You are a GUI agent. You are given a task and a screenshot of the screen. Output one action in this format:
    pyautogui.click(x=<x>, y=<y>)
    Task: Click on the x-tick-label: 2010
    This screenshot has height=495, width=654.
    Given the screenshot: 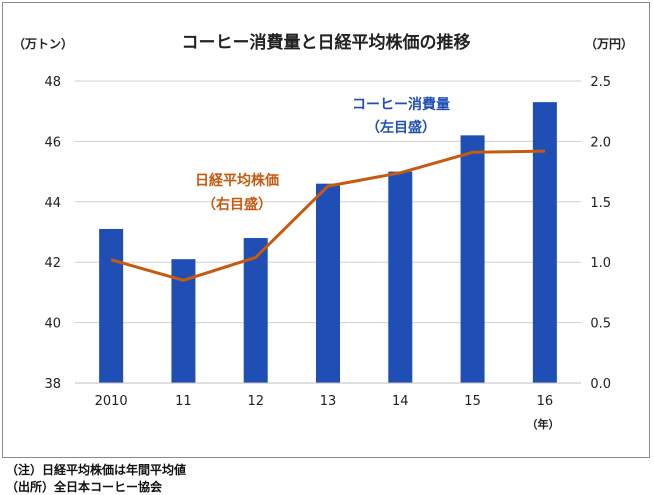 What is the action you would take?
    pyautogui.click(x=111, y=401)
    